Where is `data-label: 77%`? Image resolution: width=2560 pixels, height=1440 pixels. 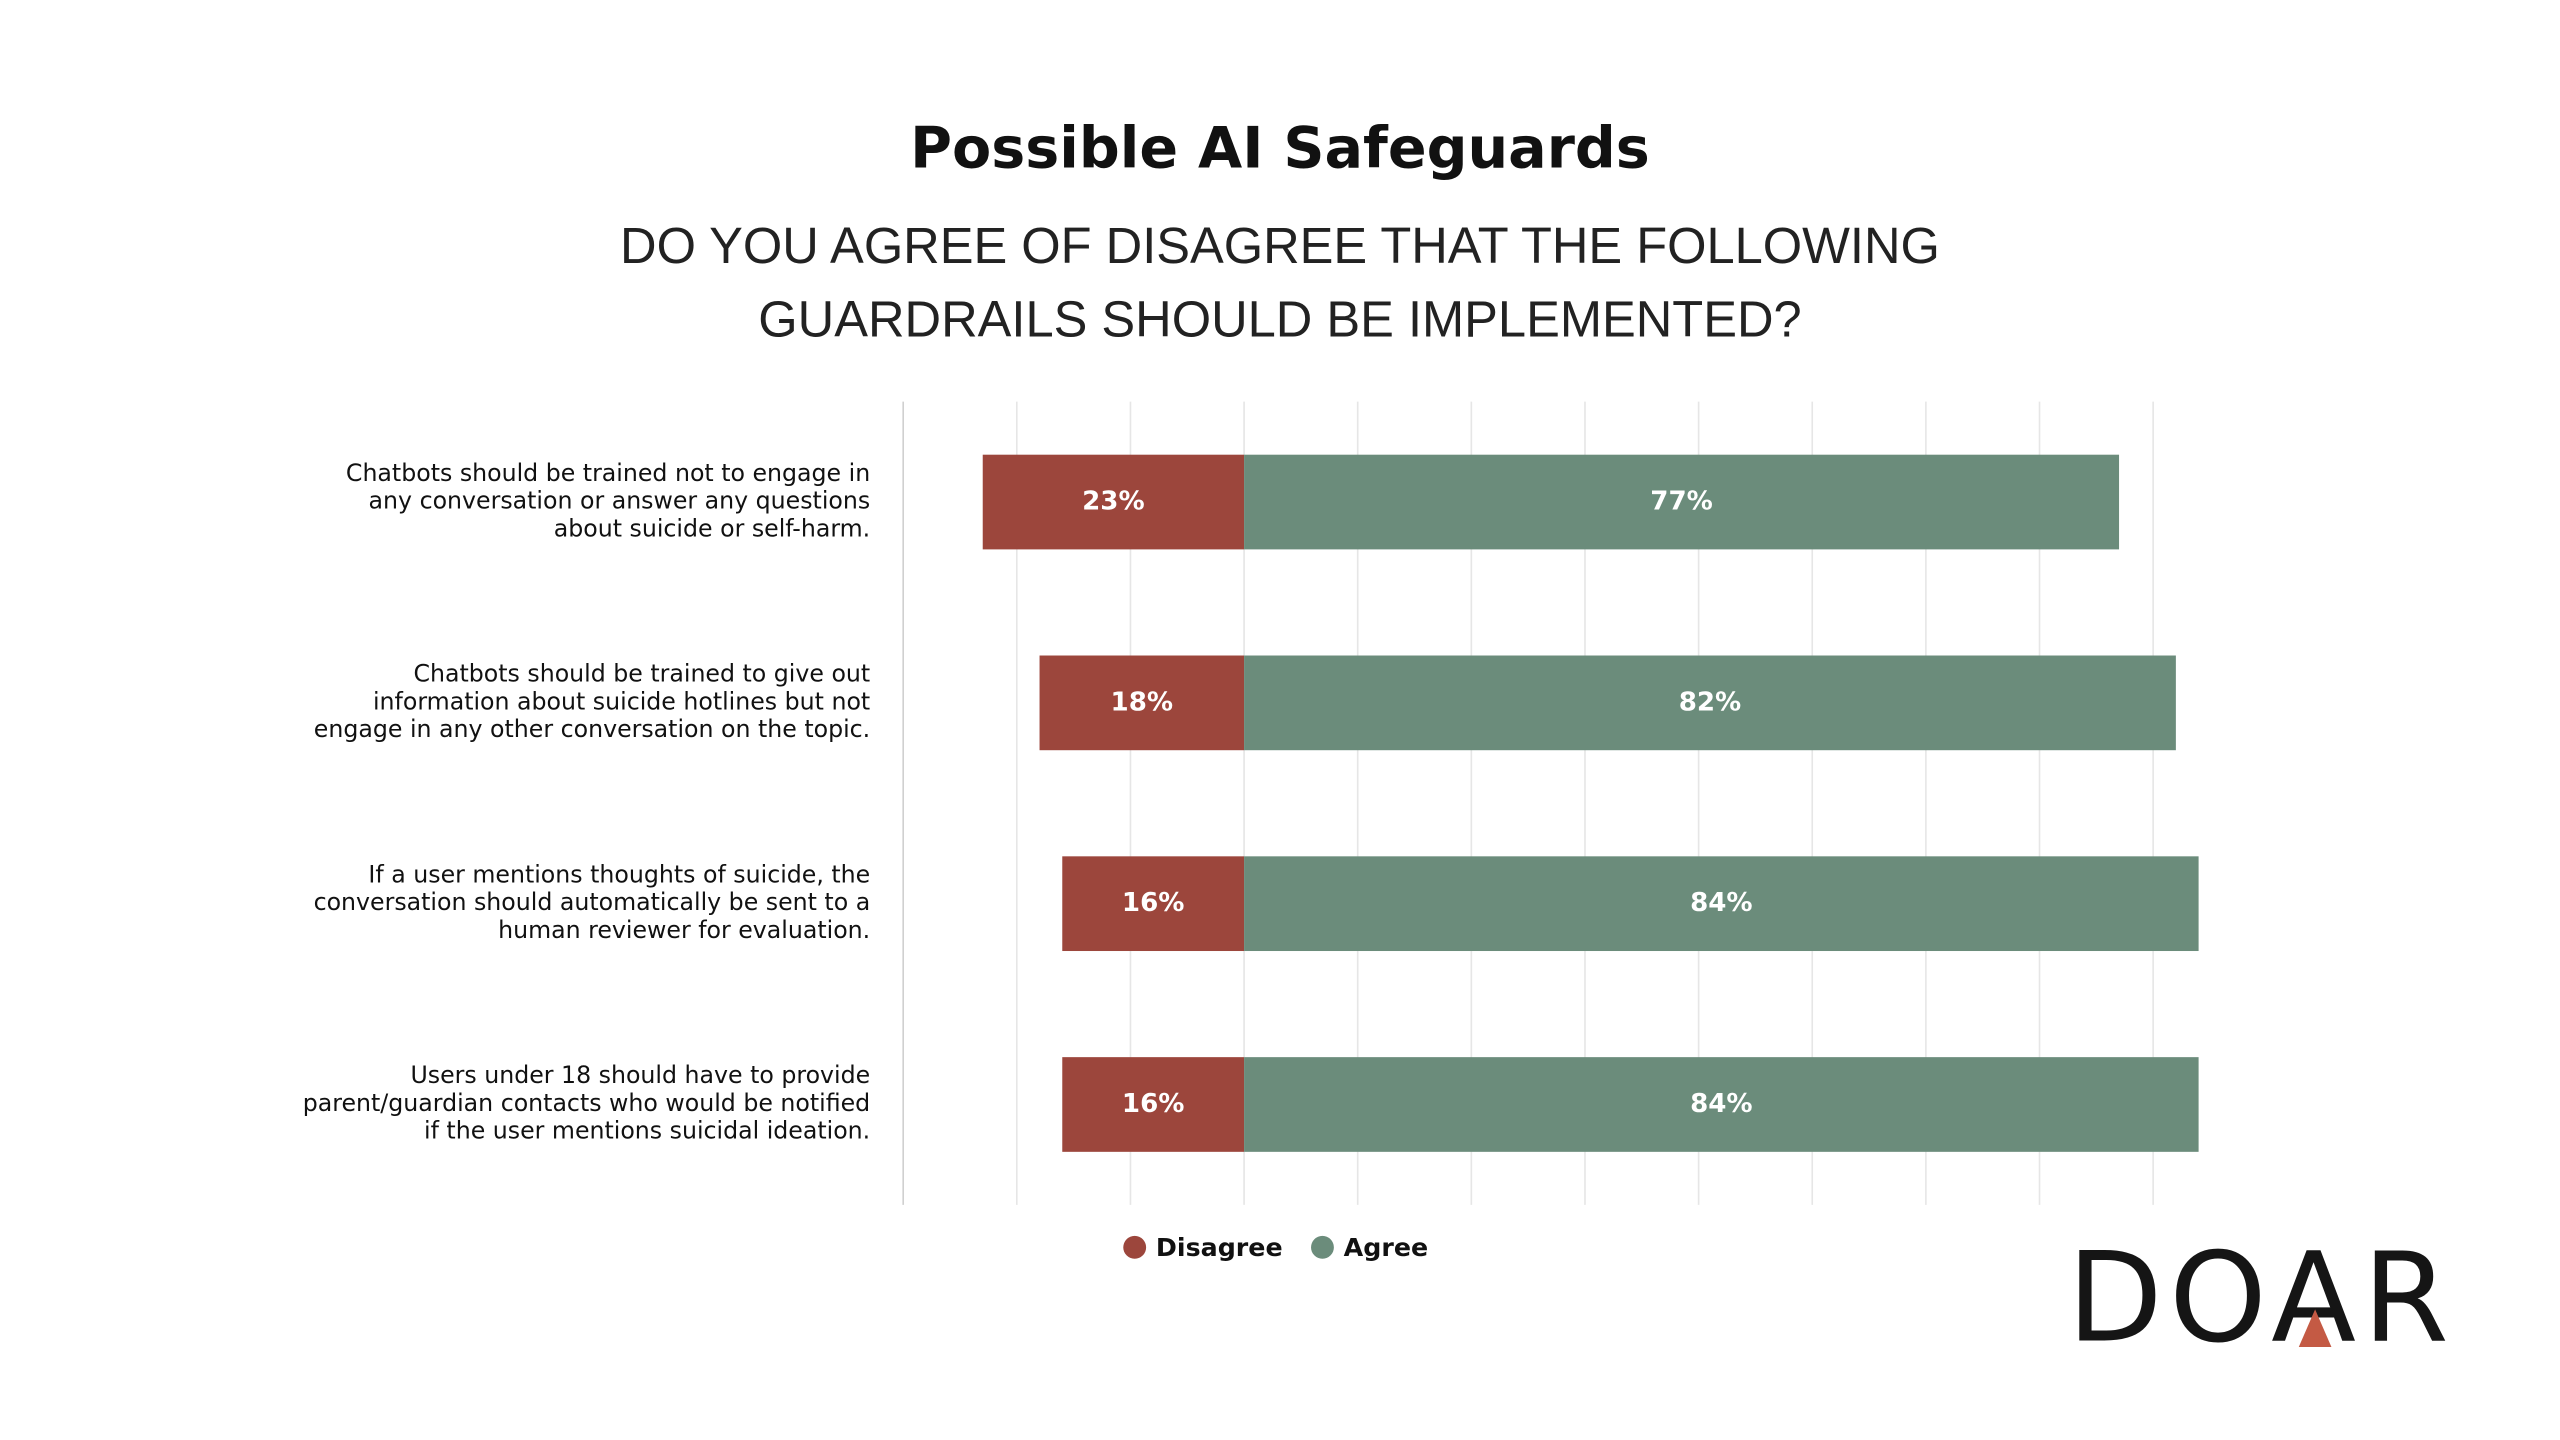 data-label: 77% is located at coordinates (1681, 502).